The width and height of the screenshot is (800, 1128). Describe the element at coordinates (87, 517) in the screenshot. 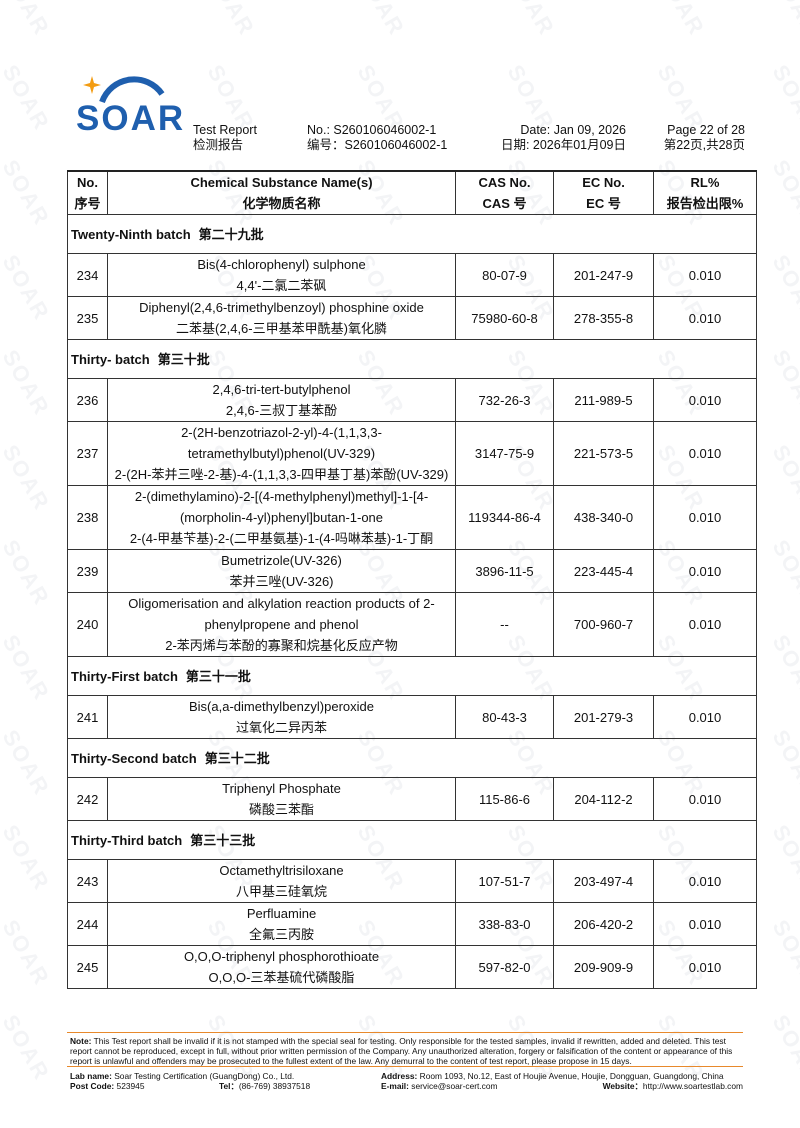

I see `row-number: 238` at that location.